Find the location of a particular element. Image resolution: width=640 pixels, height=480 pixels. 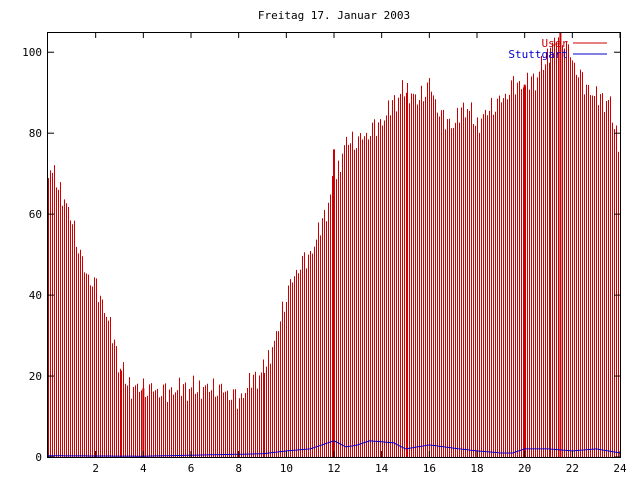

x-tick-label: 12 is located at coordinates (333, 468).